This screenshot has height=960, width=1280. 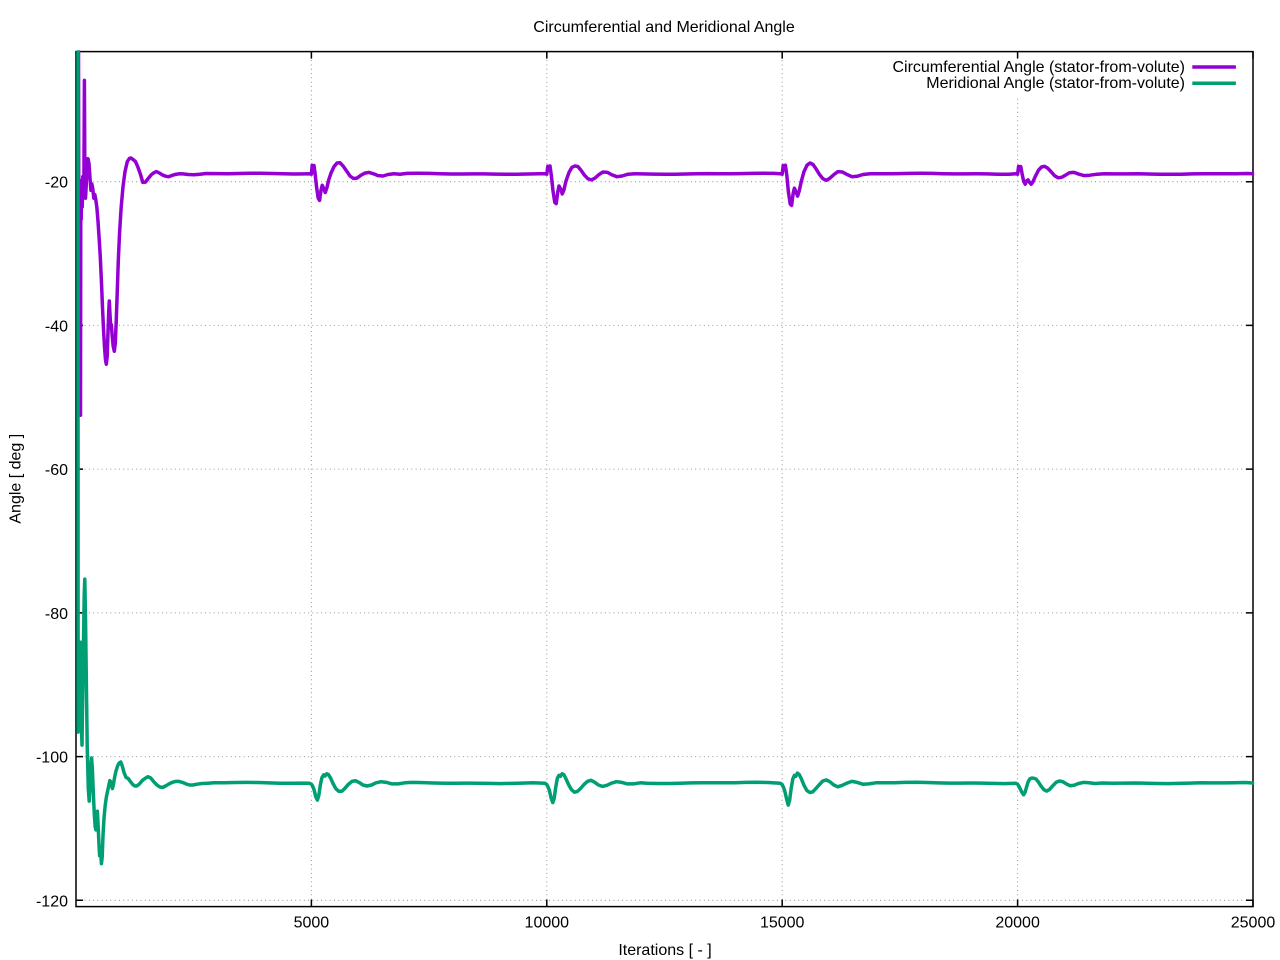 I want to click on svg-text:Meridional Angle (stator-from-: Meridional Angle (stator-from-volute), so click(x=1055, y=83).